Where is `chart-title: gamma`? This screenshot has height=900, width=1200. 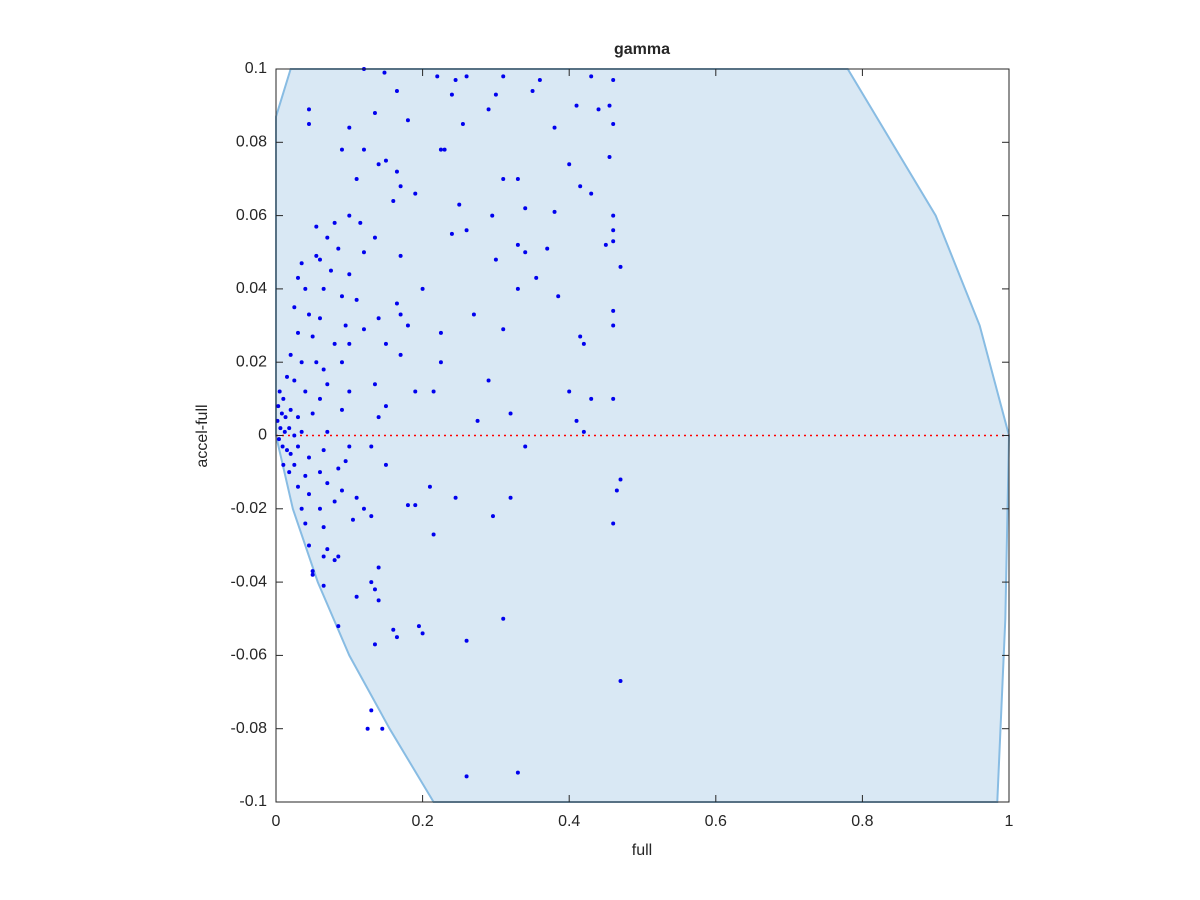
chart-title: gamma is located at coordinates (642, 49).